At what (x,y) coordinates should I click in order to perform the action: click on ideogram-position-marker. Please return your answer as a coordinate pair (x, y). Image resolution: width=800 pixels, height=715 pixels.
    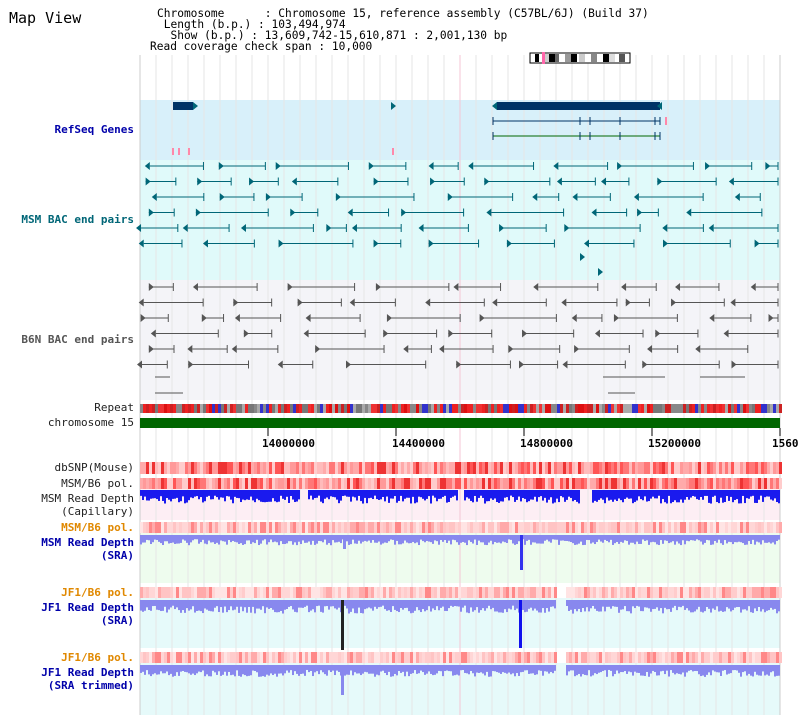
    Looking at the image, I should click on (543, 58).